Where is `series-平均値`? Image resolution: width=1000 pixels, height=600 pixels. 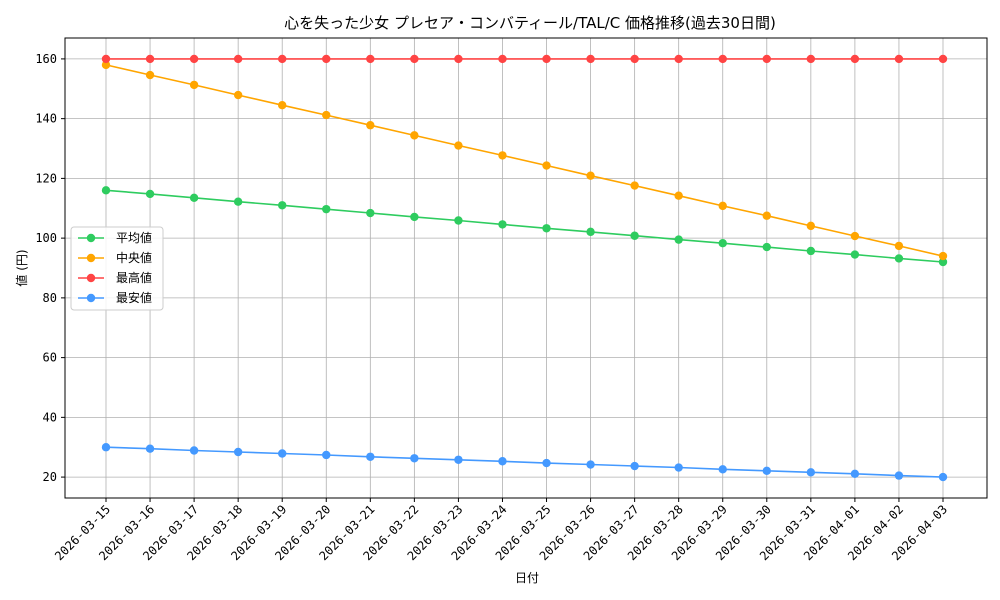 series-平均値 is located at coordinates (524, 226).